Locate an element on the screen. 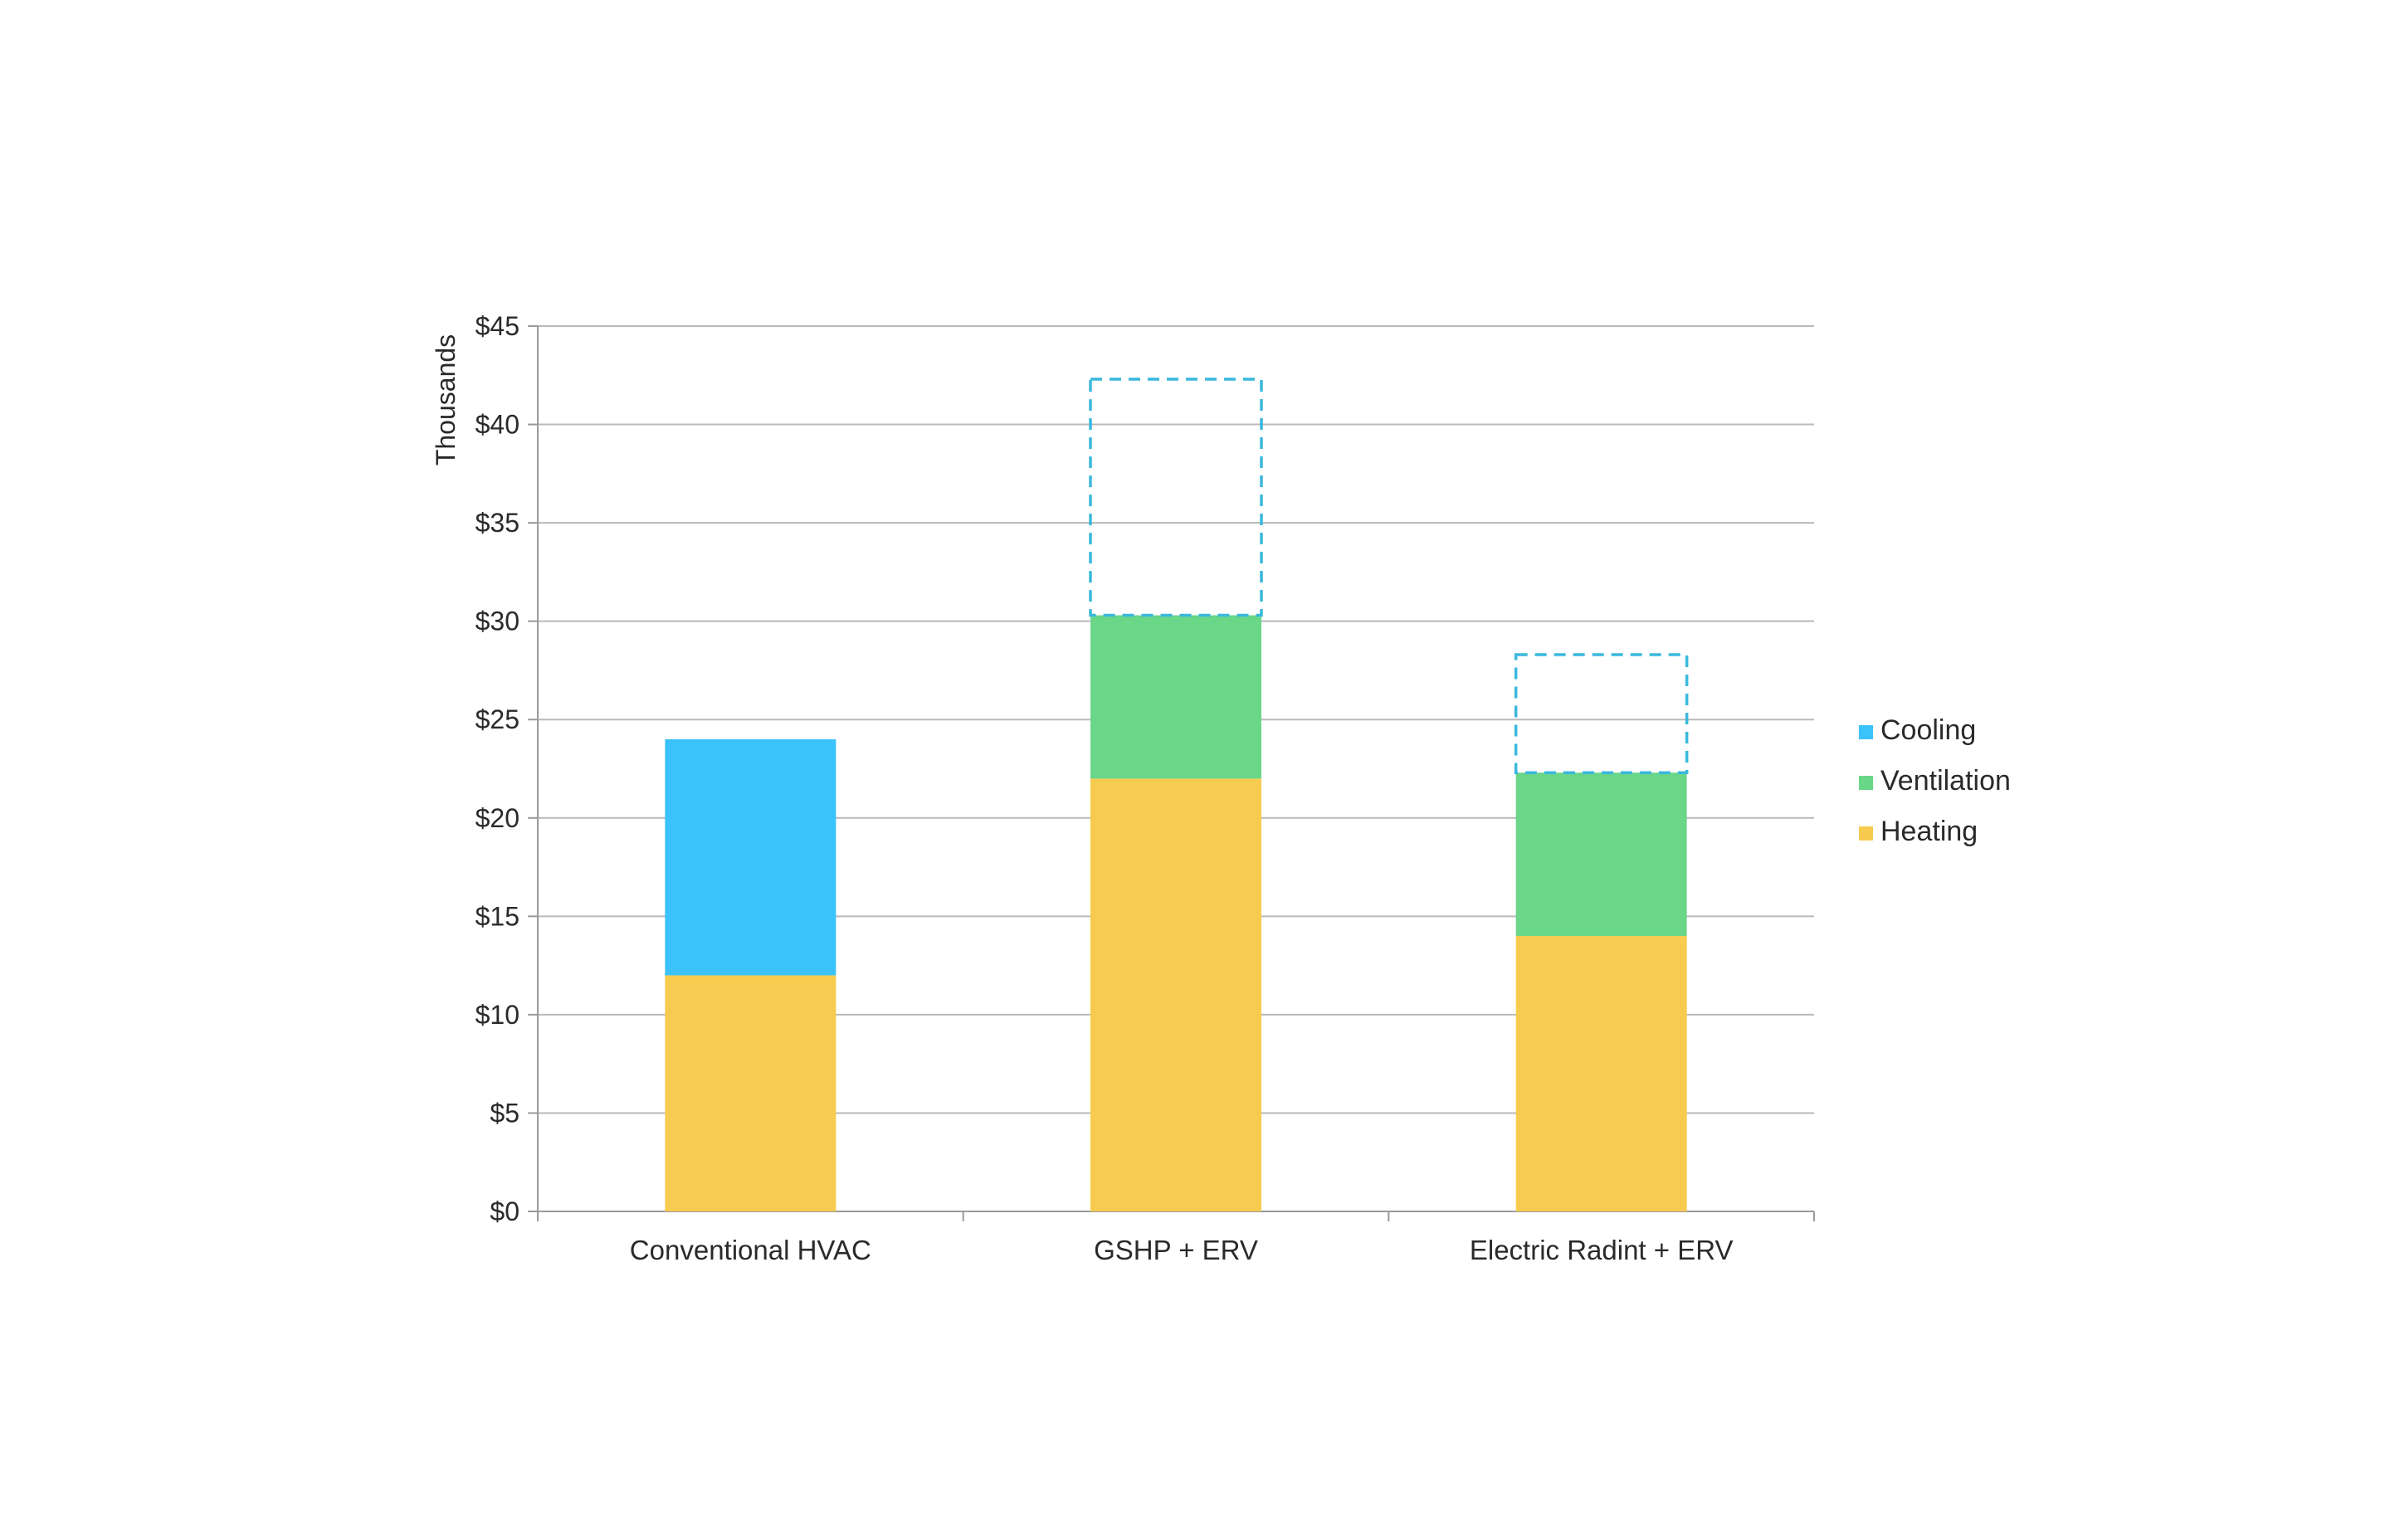 Image resolution: width=2390 pixels, height=1540 pixels. legend-item-heating: Heating is located at coordinates (1918, 831).